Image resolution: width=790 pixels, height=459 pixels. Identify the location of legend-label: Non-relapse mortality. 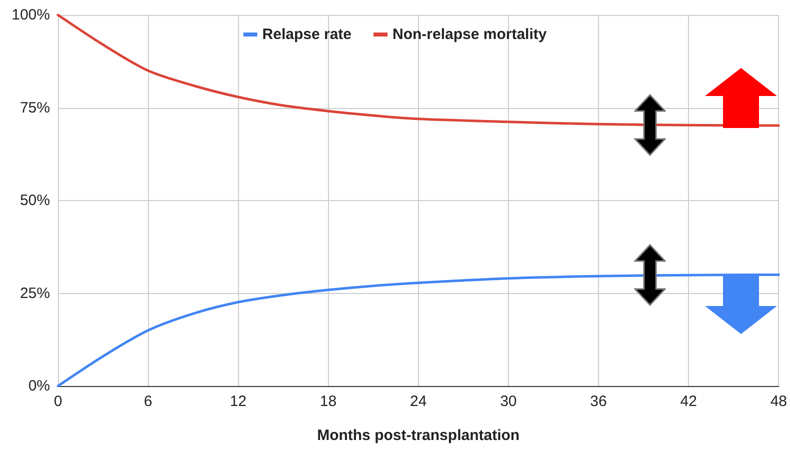
(470, 34).